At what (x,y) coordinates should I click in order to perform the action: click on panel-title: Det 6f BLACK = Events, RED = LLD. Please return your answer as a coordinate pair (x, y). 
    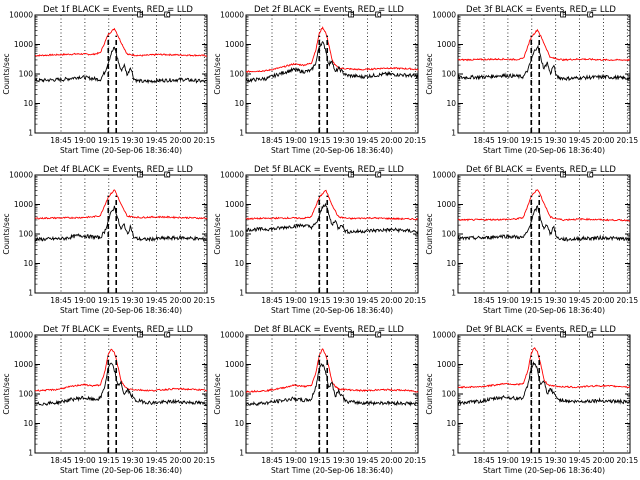
    Looking at the image, I should click on (541, 170).